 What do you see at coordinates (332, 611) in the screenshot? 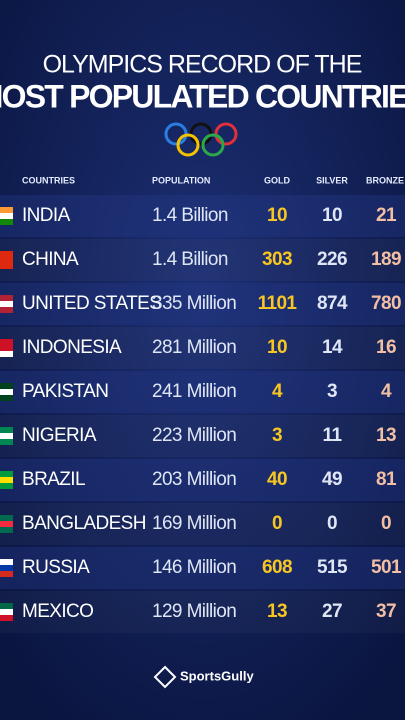
I see `medal-count: 27` at bounding box center [332, 611].